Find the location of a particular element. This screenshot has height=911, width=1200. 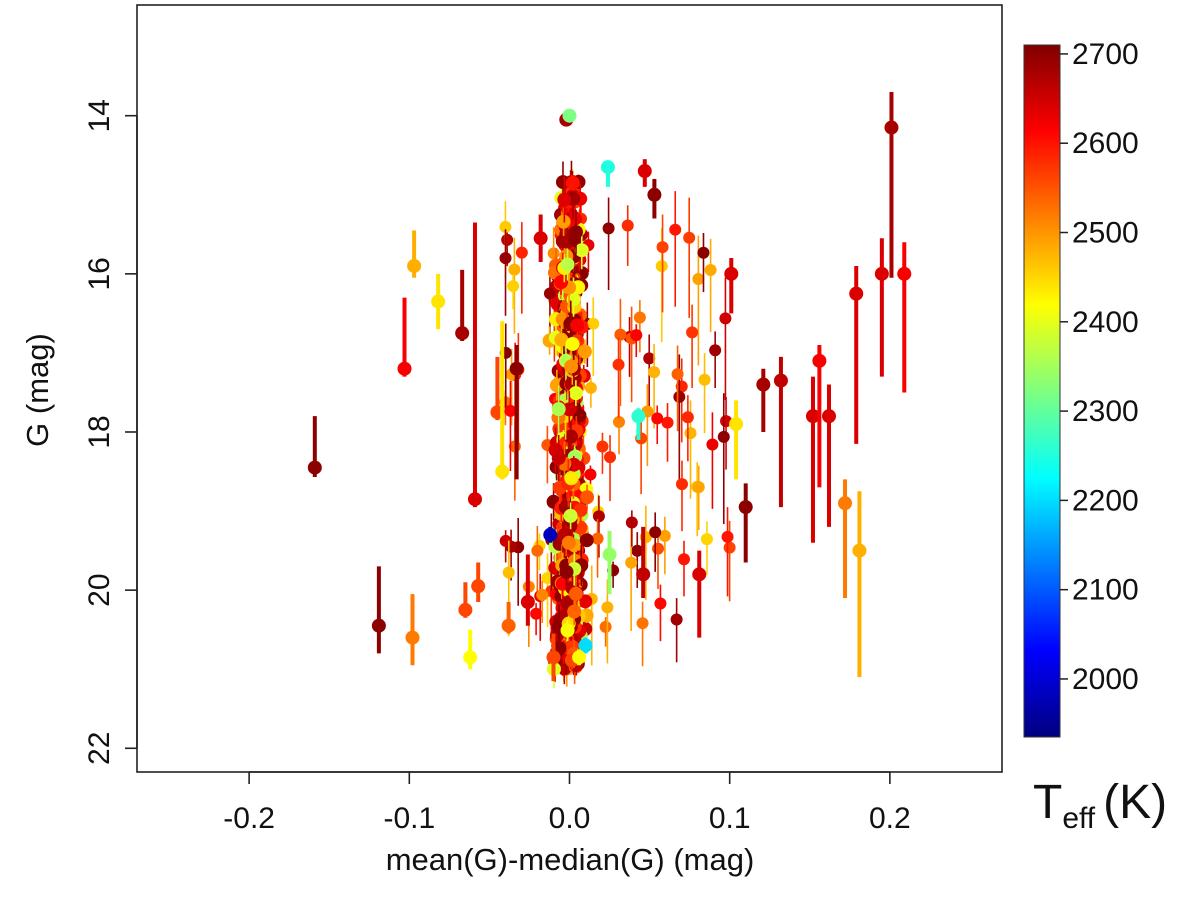

colorbar-tick-label: 2400 is located at coordinates (1105, 322).